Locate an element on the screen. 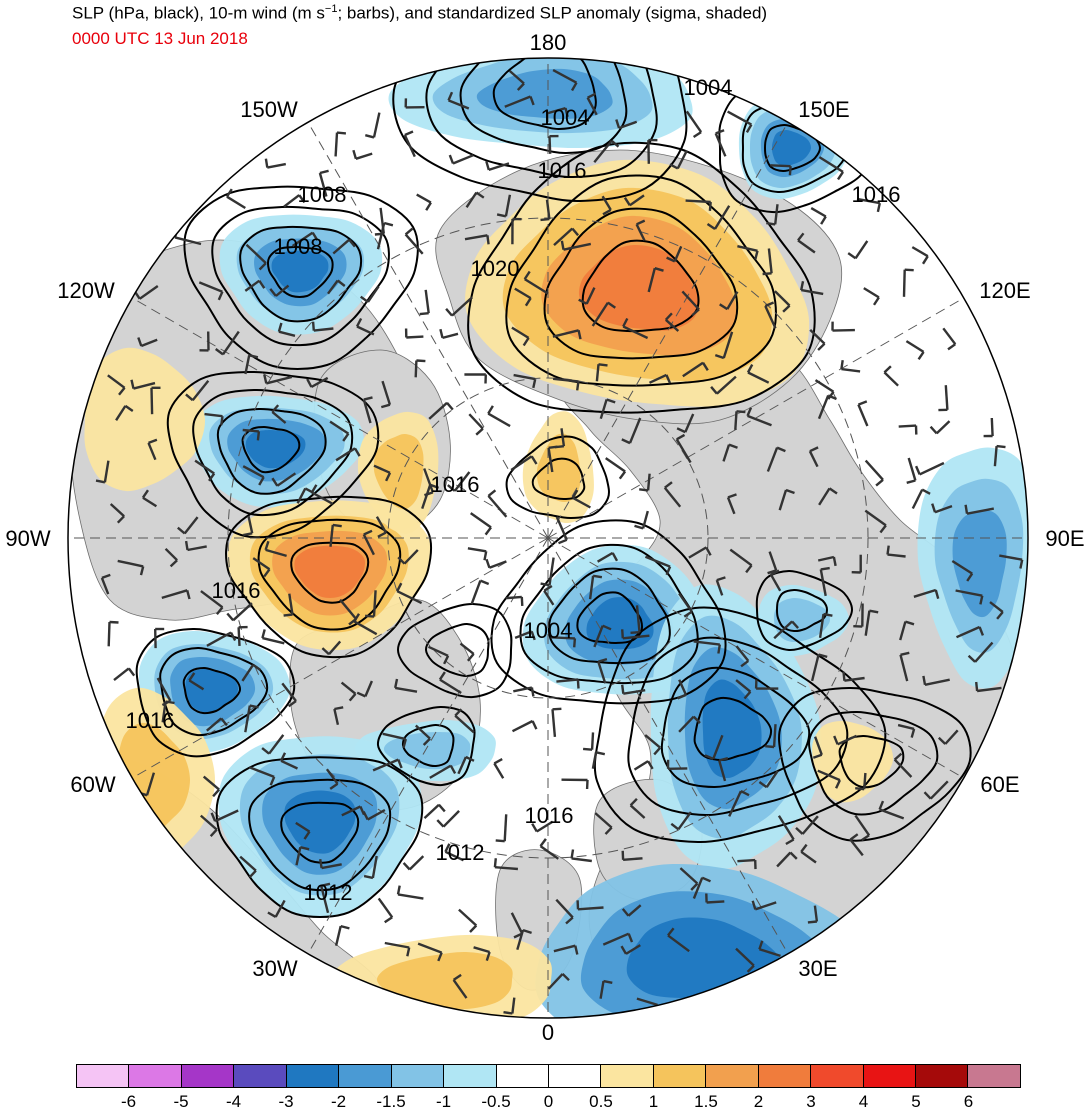 The width and height of the screenshot is (1088, 1112). colorbar-tick-label: 3 is located at coordinates (811, 1101).